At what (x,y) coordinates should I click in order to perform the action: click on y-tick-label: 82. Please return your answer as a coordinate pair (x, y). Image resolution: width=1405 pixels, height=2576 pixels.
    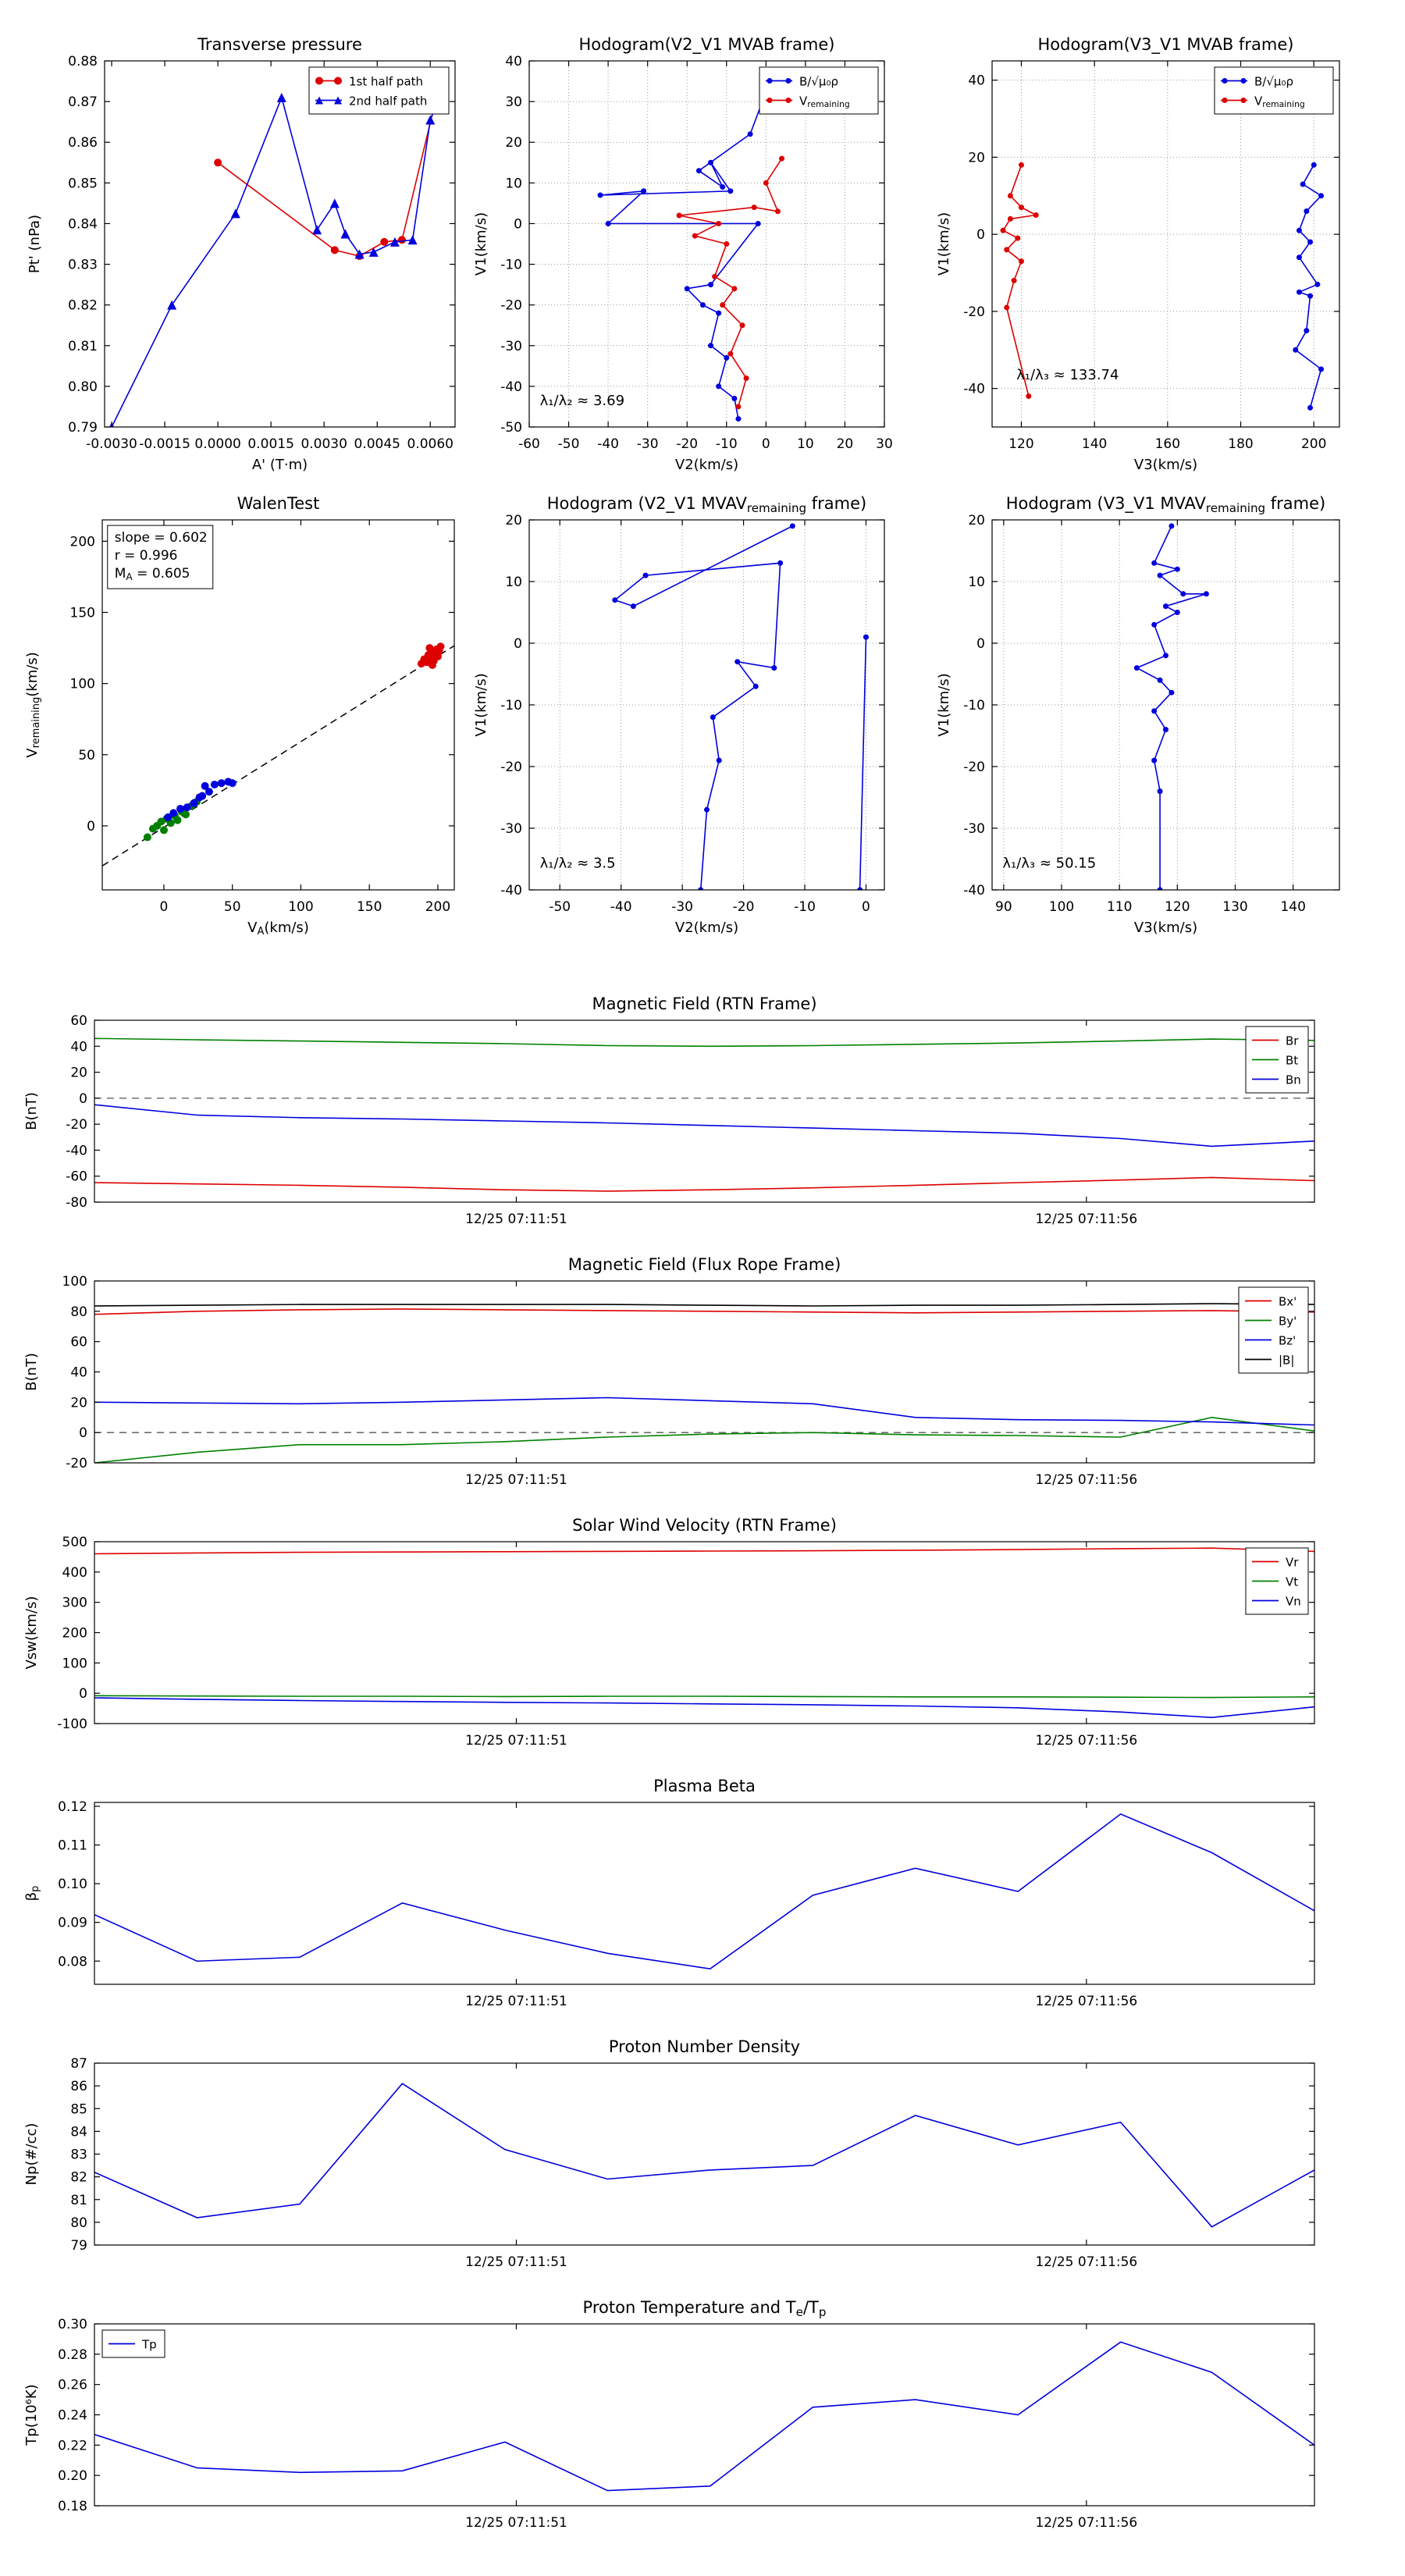
    Looking at the image, I should click on (78, 2178).